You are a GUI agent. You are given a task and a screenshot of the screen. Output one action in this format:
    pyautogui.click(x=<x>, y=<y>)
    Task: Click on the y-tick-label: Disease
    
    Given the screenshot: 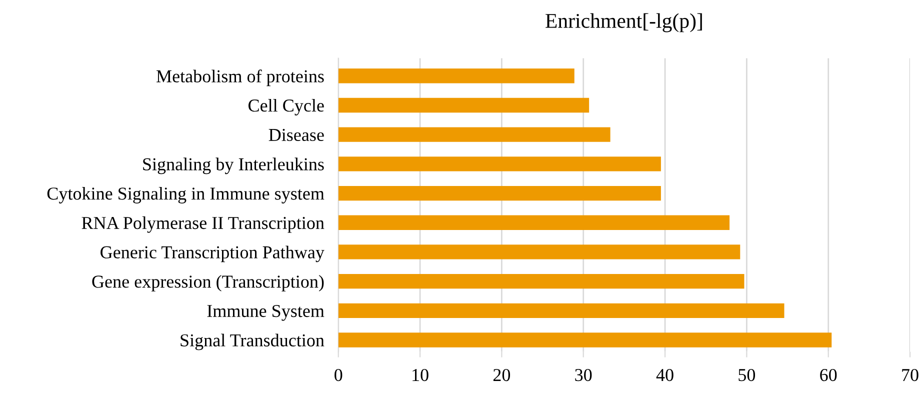 What is the action you would take?
    pyautogui.click(x=296, y=135)
    